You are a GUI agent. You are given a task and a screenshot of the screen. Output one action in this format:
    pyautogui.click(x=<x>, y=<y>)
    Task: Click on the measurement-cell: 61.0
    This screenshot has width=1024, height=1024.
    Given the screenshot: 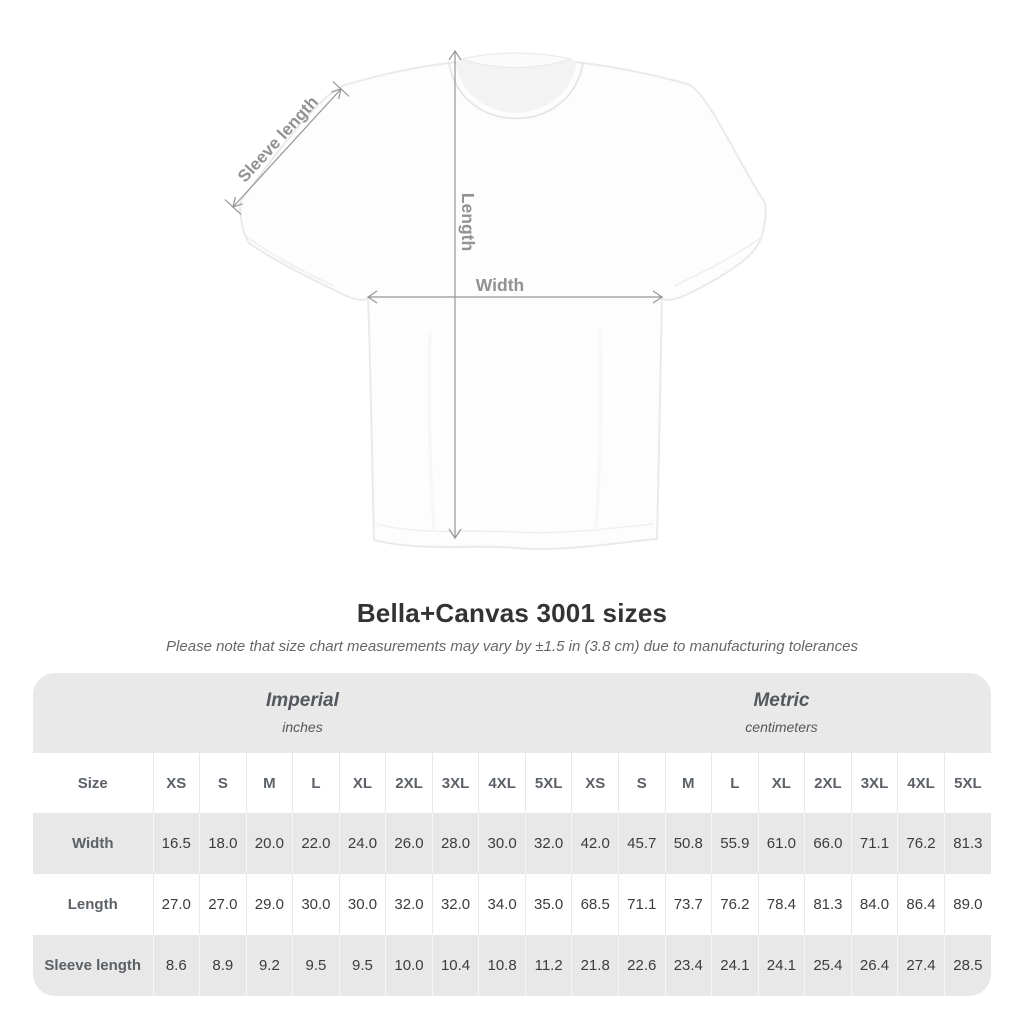 What is the action you would take?
    pyautogui.click(x=781, y=843)
    